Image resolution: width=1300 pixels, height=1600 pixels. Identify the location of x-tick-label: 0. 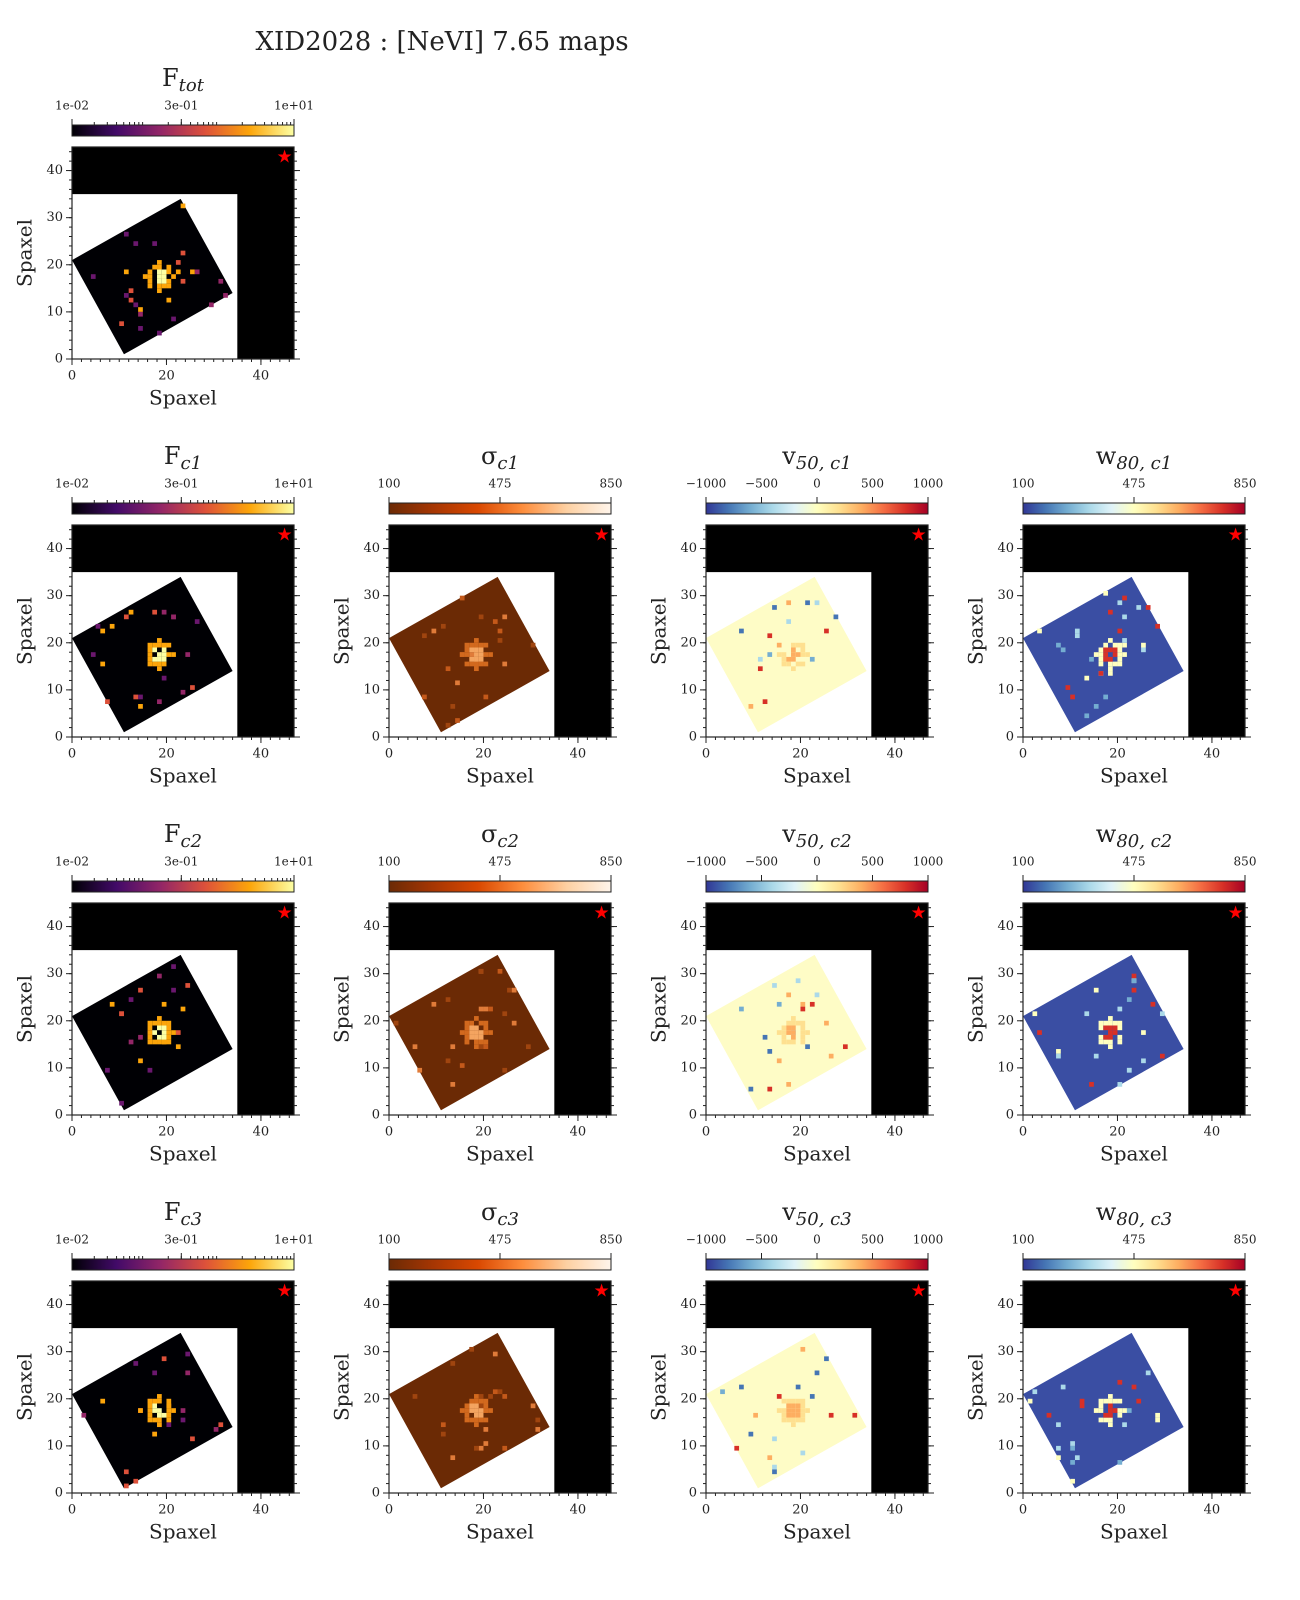
(389, 1132).